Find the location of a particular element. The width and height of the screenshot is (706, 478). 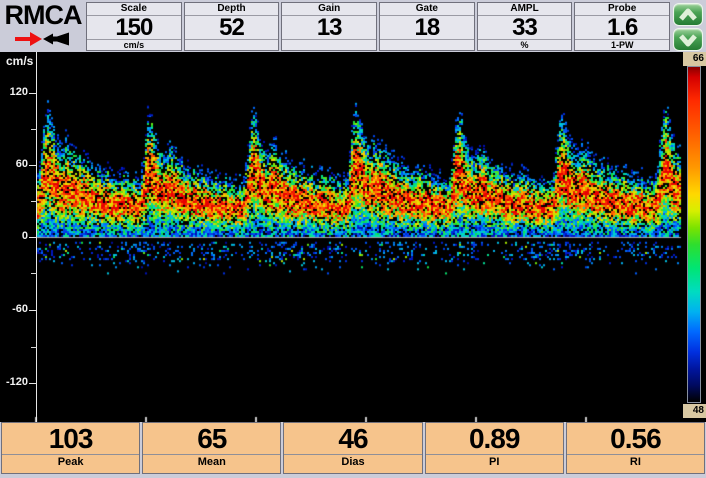

param-box-scale: Scale 150 cm/s is located at coordinates (134, 26).